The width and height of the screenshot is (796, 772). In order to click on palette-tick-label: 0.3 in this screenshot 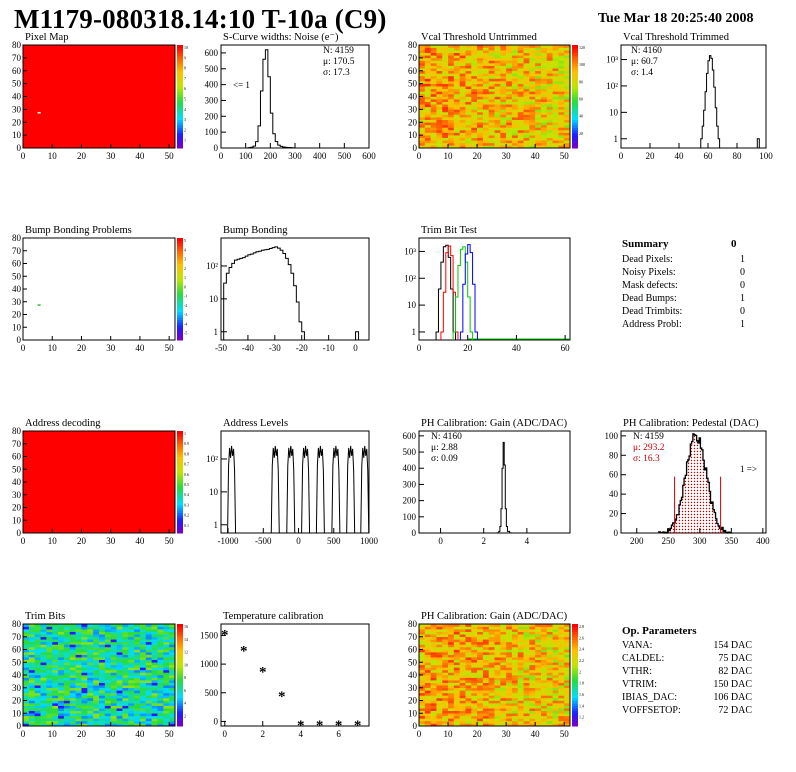, I will do `click(186, 504)`.